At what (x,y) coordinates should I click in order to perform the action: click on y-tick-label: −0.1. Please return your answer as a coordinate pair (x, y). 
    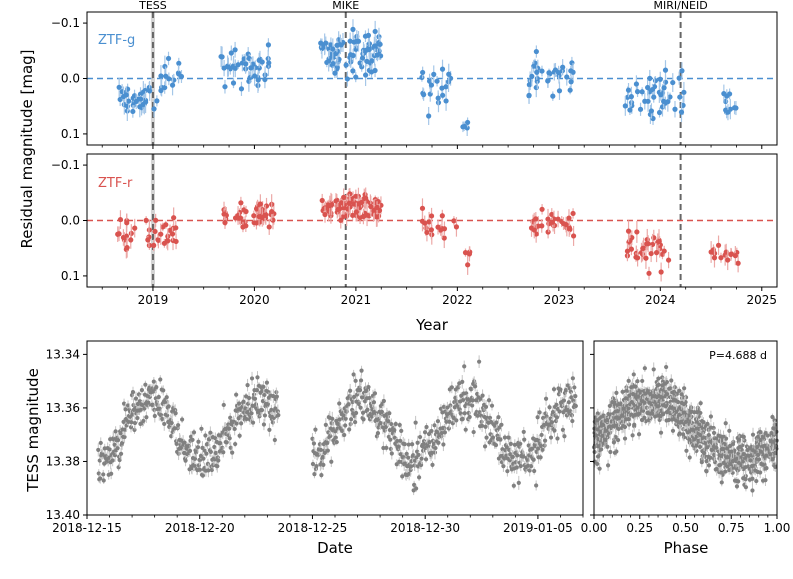
    Looking at the image, I should click on (65, 165).